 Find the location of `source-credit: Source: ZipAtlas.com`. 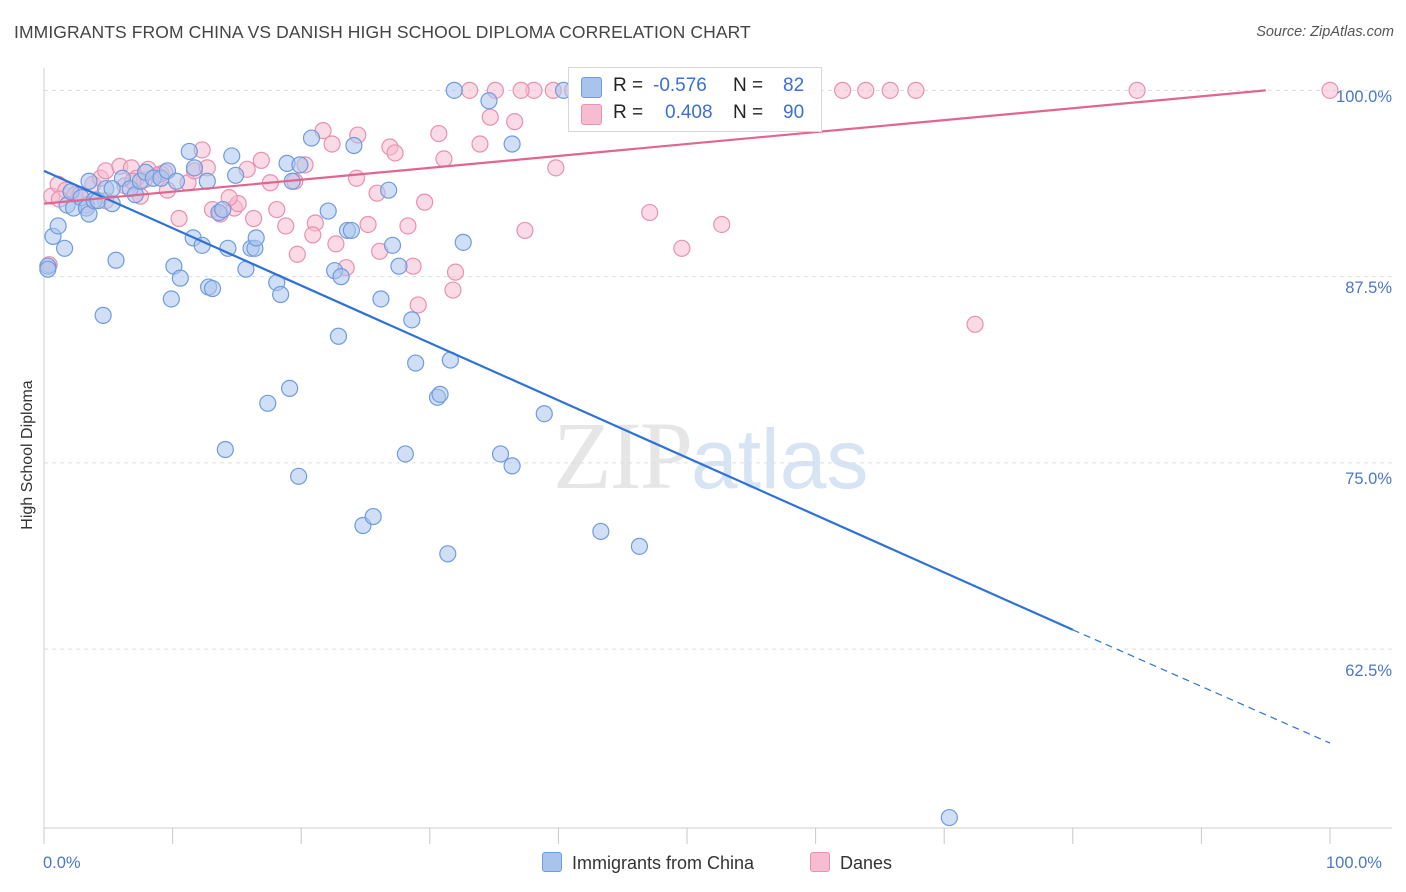

source-credit: Source: ZipAtlas.com is located at coordinates (1325, 32).